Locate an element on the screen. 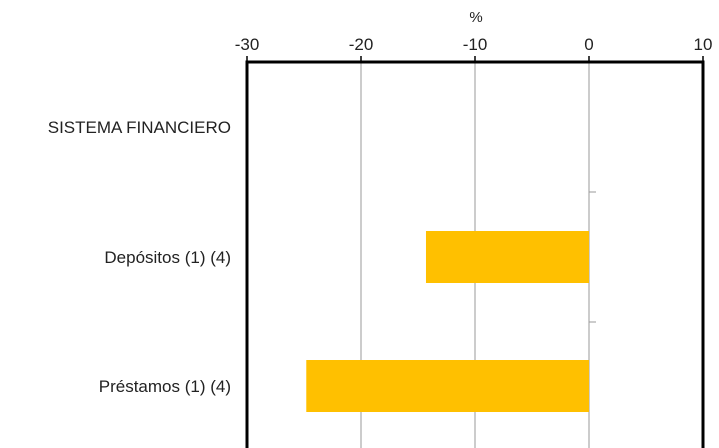 This screenshot has height=448, width=719. x-tick-label: 10 is located at coordinates (703, 44).